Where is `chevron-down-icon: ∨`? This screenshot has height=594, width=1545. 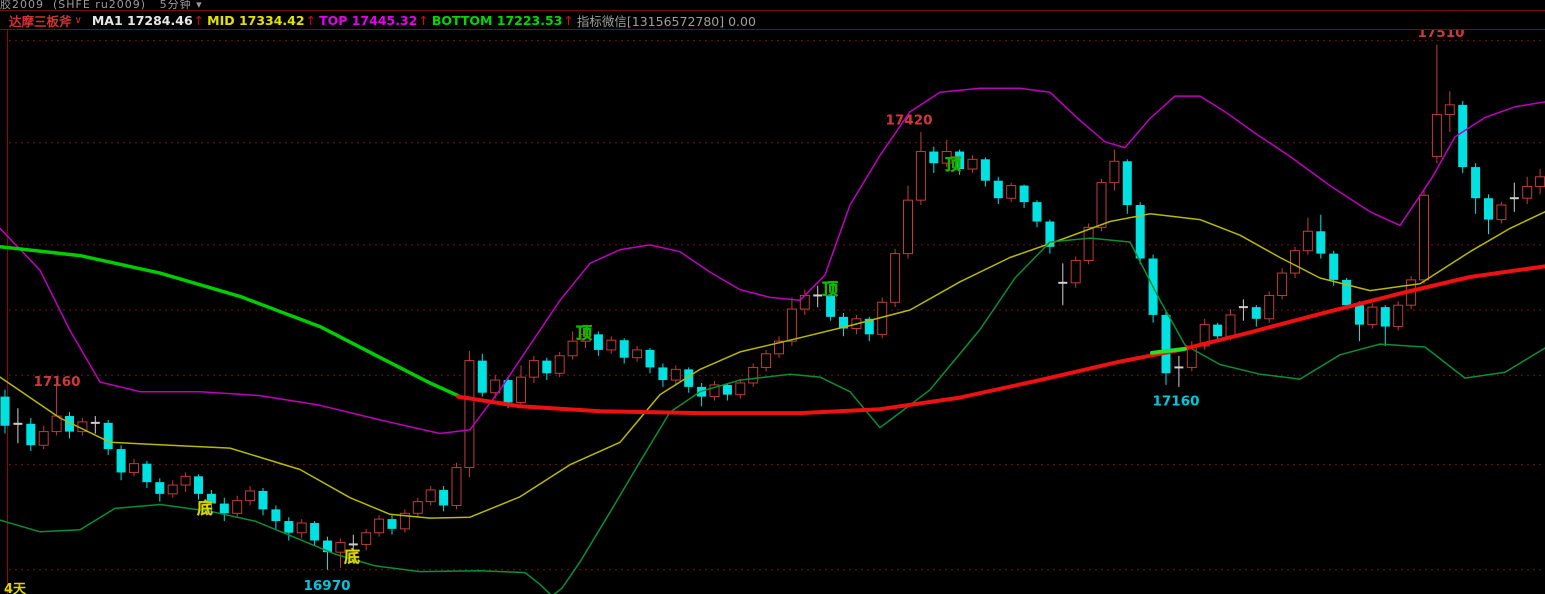 chevron-down-icon: ∨ is located at coordinates (78, 20).